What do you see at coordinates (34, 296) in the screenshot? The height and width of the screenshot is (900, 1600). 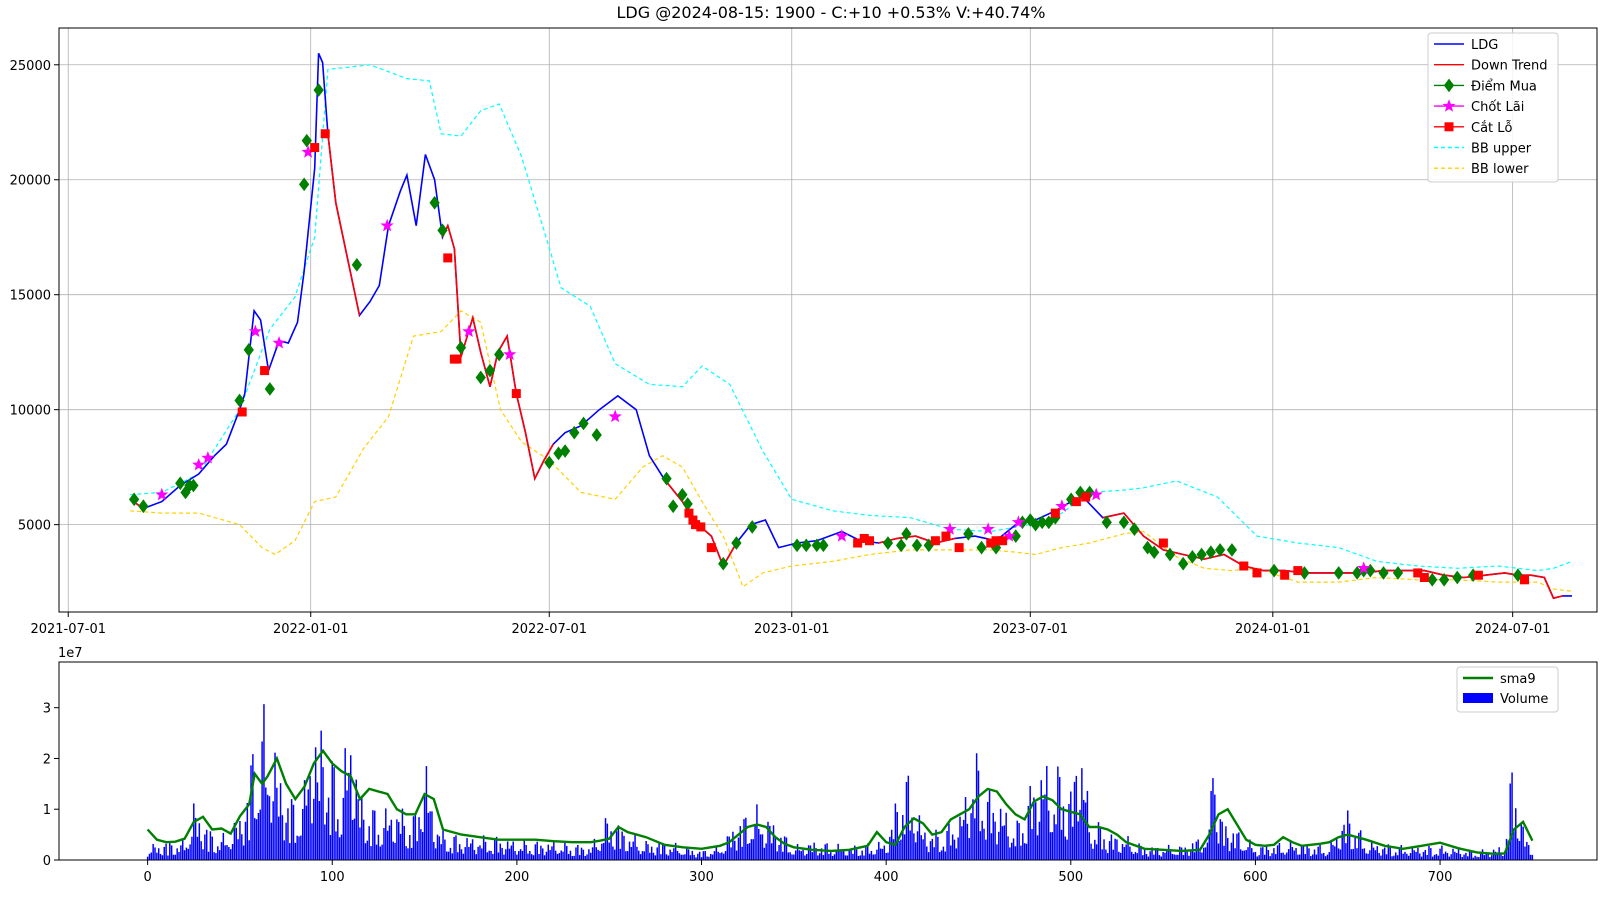 I see `price-y-axis: 5000 10000 15000 20000 25000` at bounding box center [34, 296].